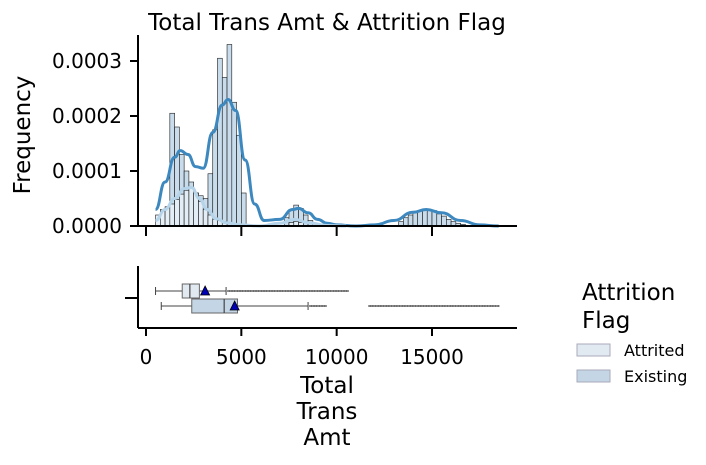 This screenshot has width=706, height=465. I want to click on x-axis-label-line: Total, so click(326, 386).